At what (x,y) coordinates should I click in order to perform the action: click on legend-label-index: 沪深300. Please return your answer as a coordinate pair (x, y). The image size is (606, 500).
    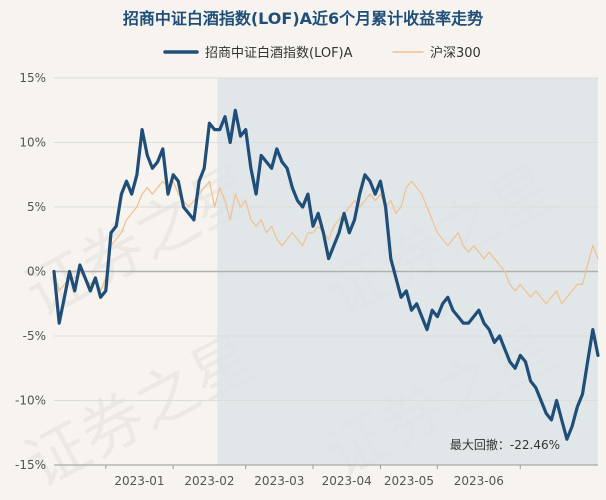
    Looking at the image, I should click on (455, 53).